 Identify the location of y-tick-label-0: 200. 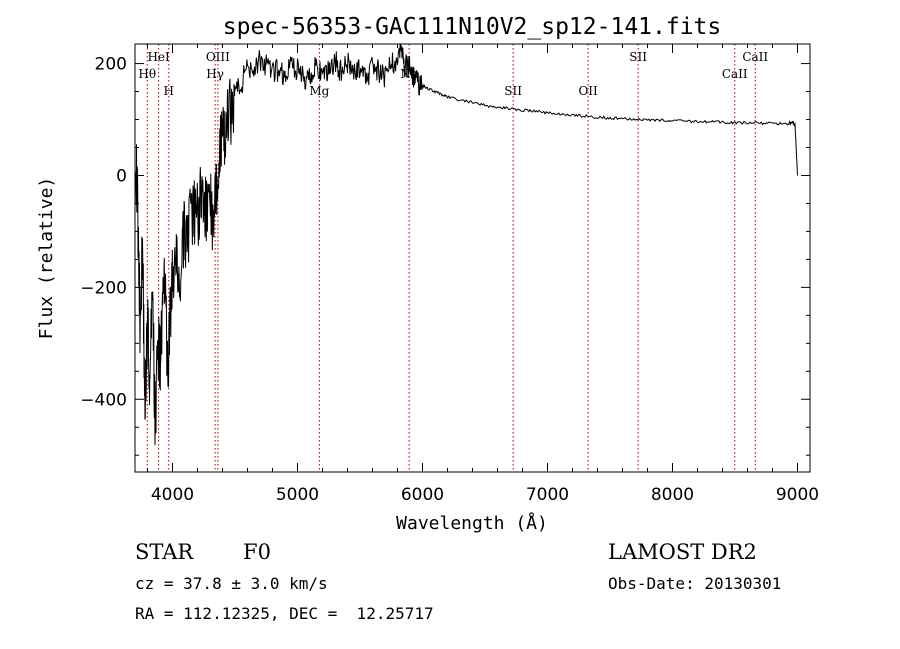
(111, 65).